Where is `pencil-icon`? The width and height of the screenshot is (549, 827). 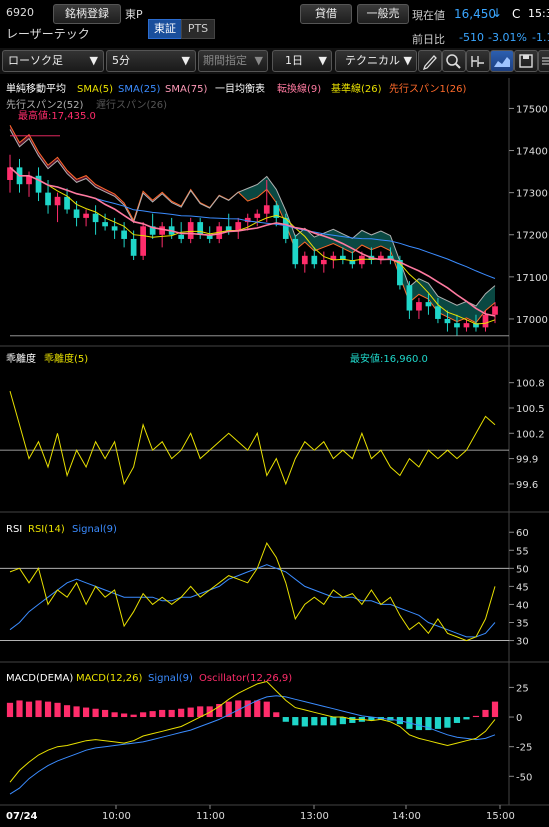 pencil-icon is located at coordinates (430, 61).